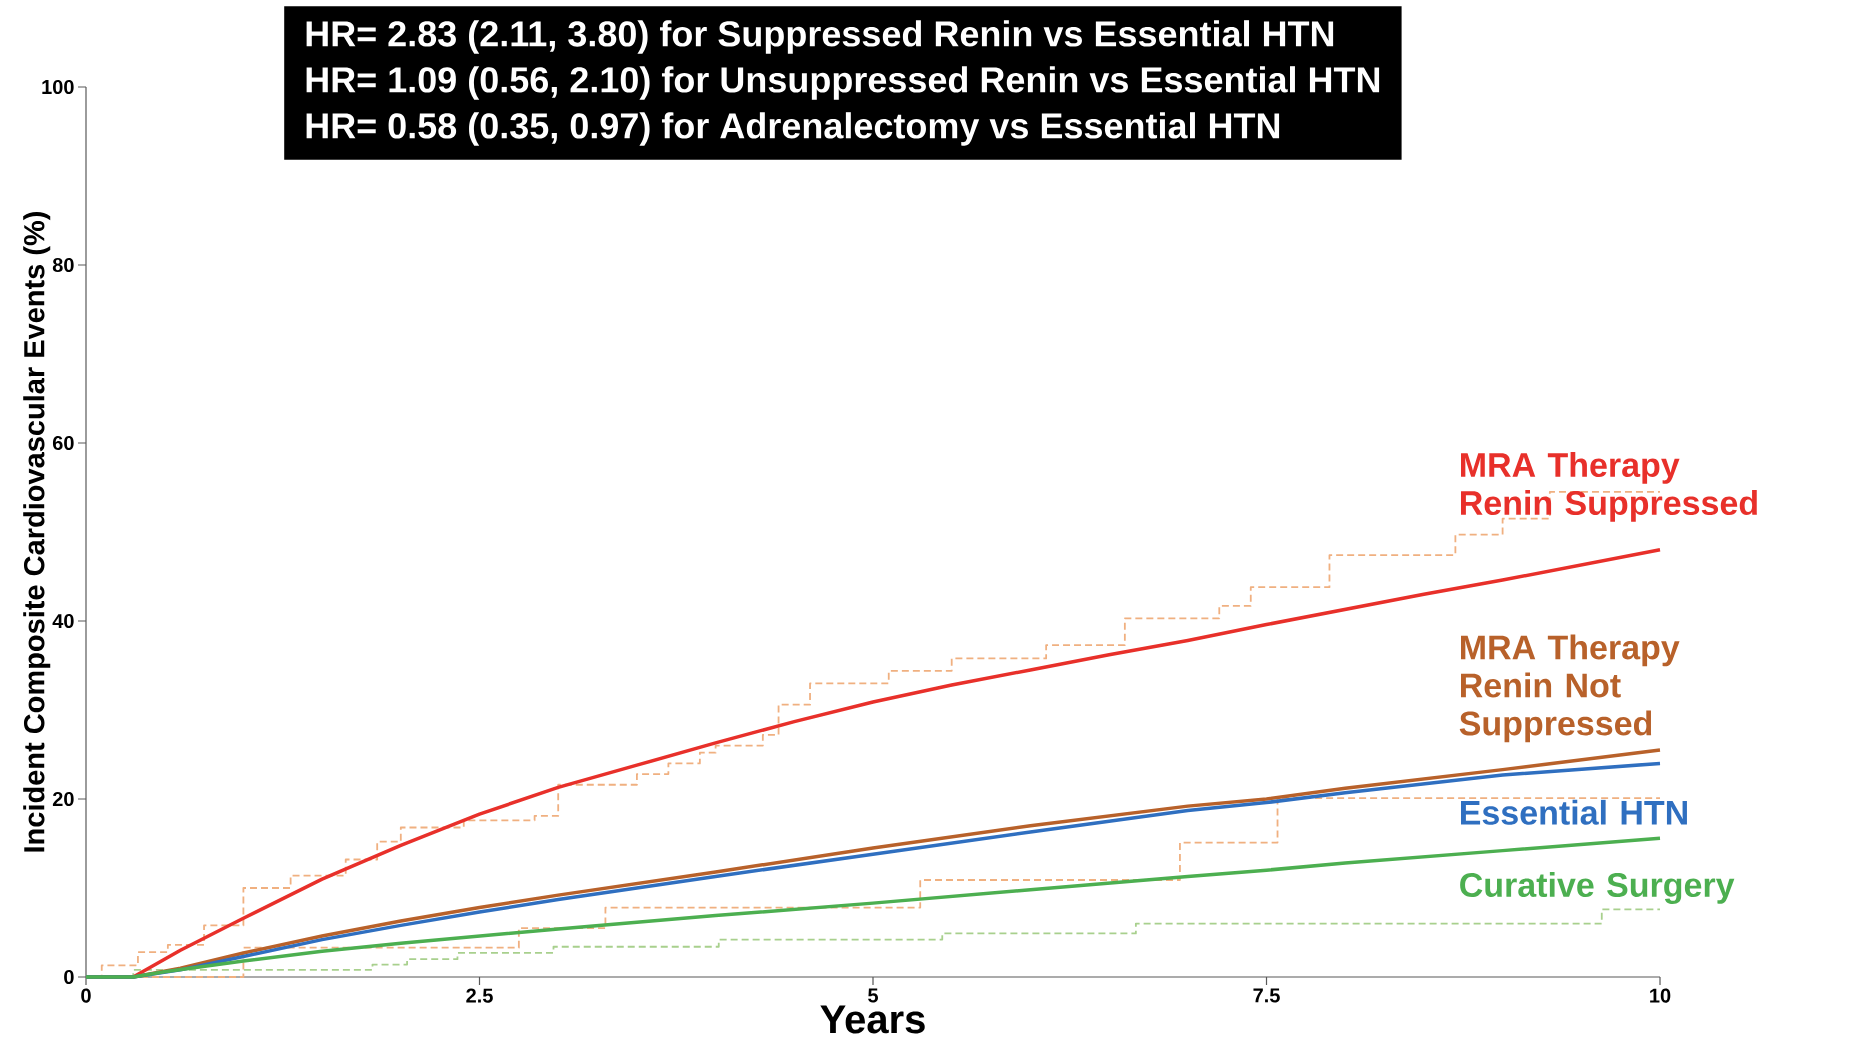  Describe the element at coordinates (873, 995) in the screenshot. I see `x-tick-label: 5` at that location.